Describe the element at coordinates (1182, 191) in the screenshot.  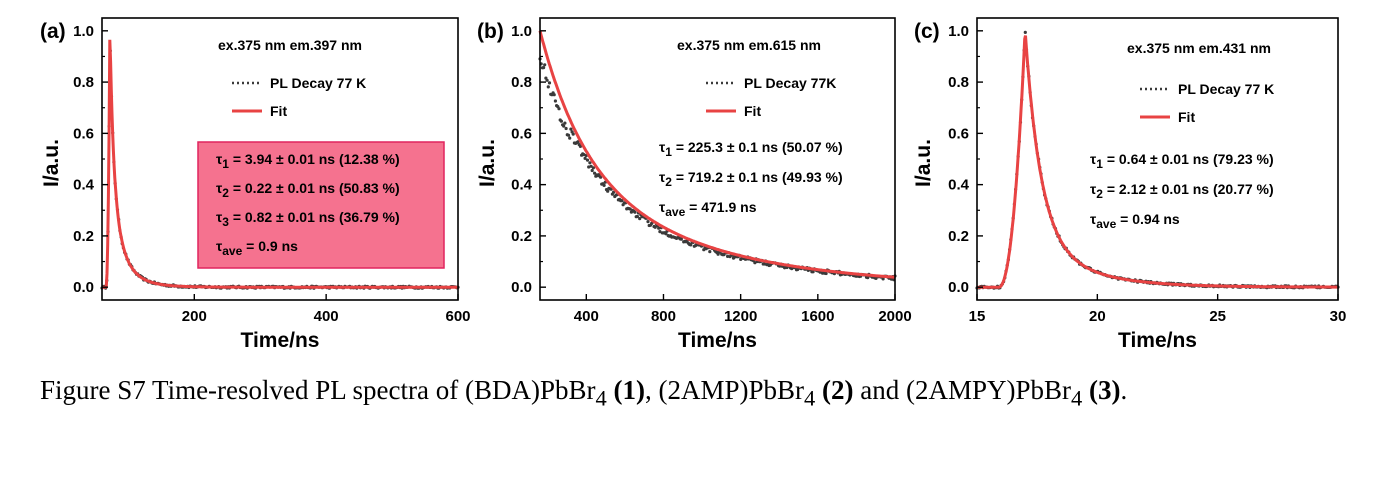
I see `fit-parameter-2: τ2 = 2.12 ± 0.01 ns (20.77 %)` at that location.